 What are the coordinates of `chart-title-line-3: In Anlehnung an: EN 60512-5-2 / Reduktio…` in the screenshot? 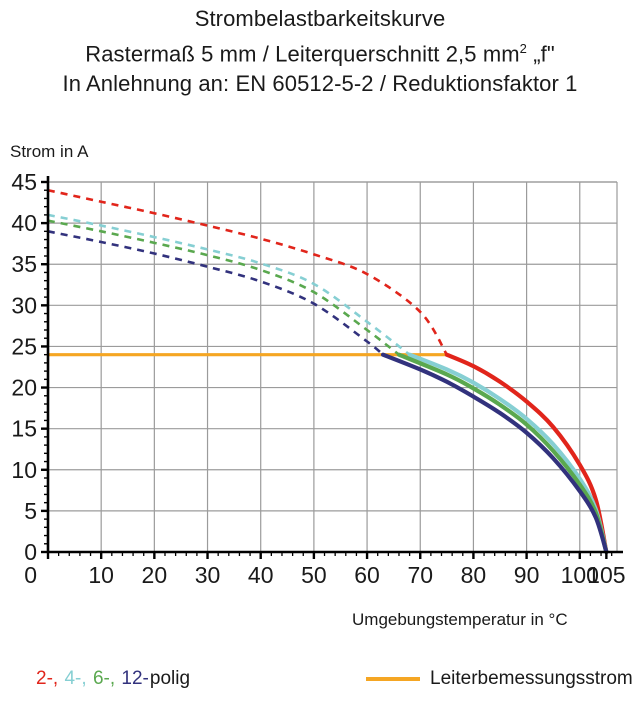 It's located at (320, 84).